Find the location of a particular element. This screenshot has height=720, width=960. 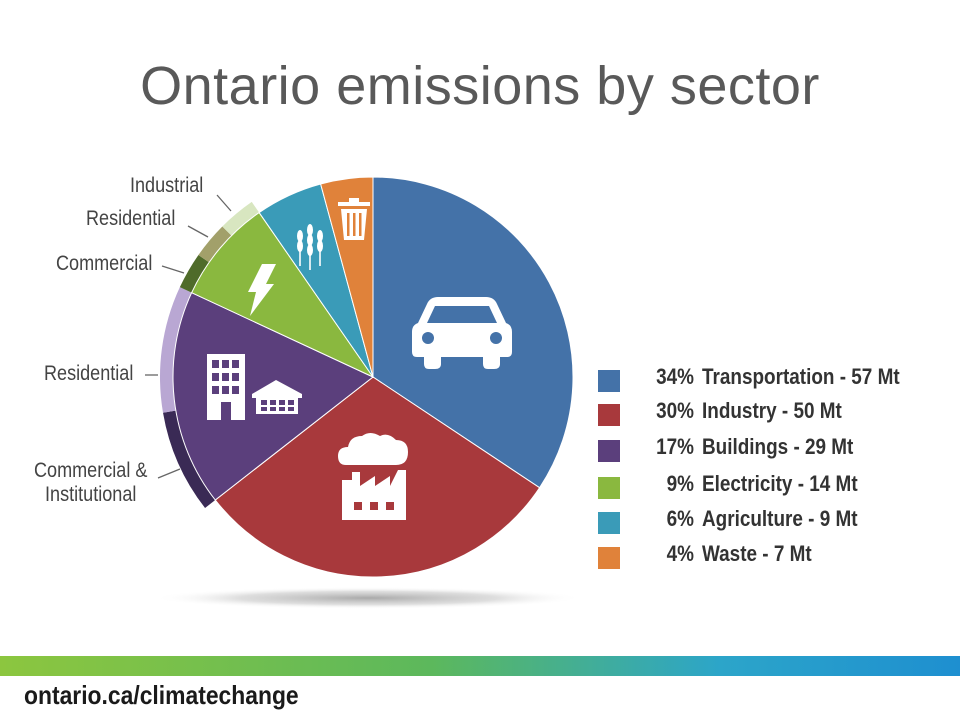

legend-item-industry: 30% Industry - 50 Mt is located at coordinates (773, 413).